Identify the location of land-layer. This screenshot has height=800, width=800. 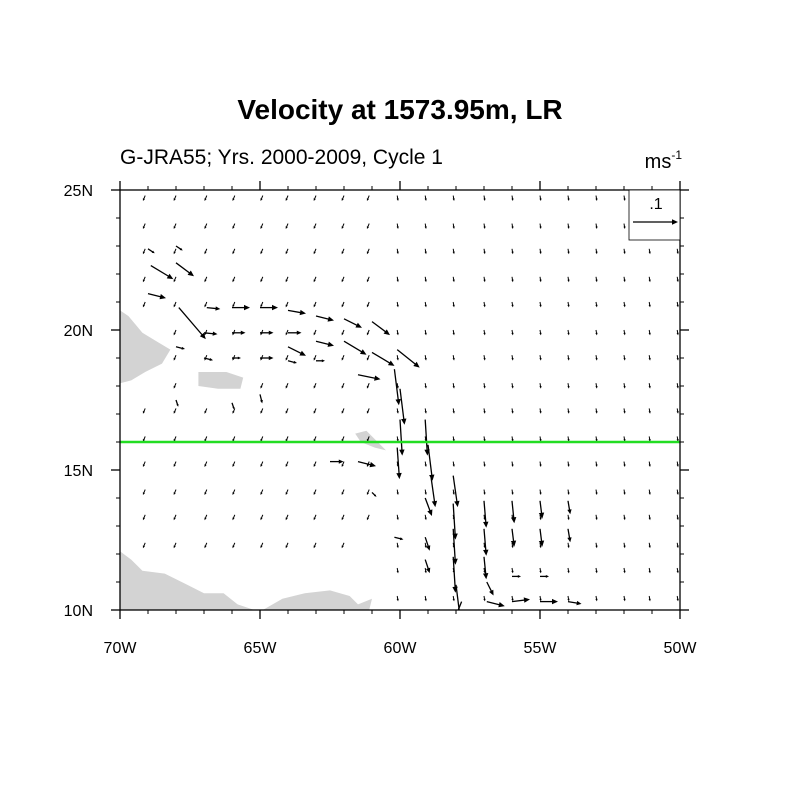
(253, 460).